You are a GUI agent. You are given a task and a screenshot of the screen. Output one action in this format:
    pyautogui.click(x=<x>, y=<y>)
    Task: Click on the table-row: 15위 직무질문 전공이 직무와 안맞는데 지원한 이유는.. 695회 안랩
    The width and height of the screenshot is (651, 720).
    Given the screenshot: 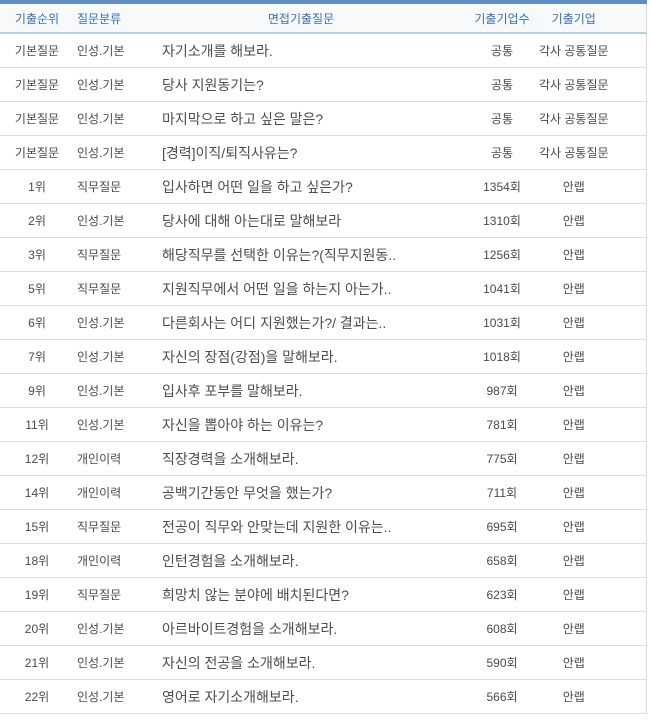 What is the action you would take?
    pyautogui.click(x=323, y=526)
    